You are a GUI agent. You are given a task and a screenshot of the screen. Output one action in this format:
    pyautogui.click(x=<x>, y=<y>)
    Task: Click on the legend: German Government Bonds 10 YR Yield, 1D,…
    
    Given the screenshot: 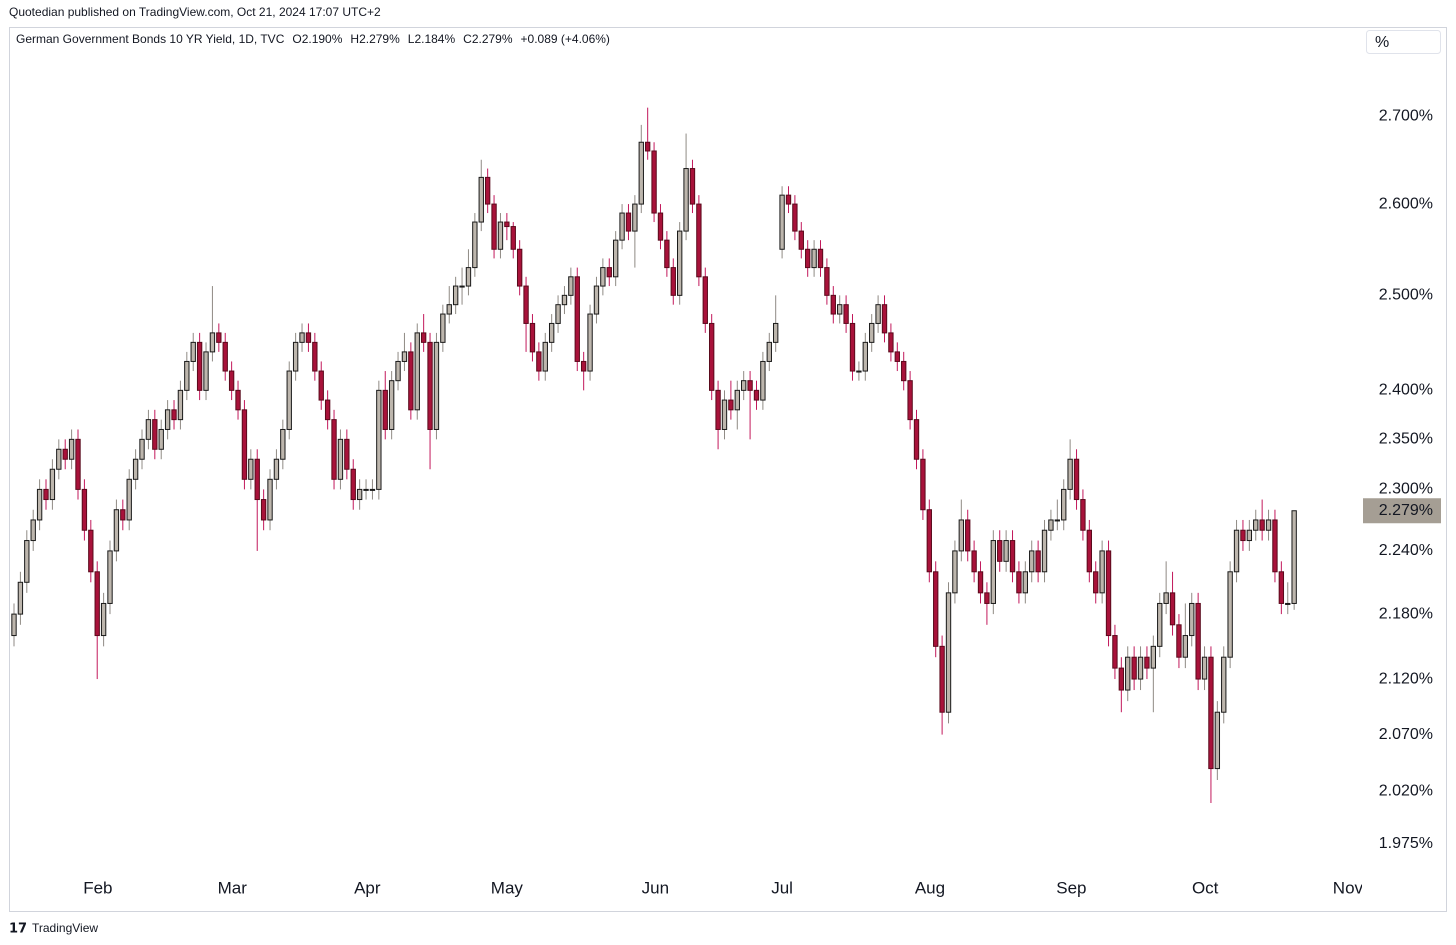 What is the action you would take?
    pyautogui.click(x=313, y=39)
    